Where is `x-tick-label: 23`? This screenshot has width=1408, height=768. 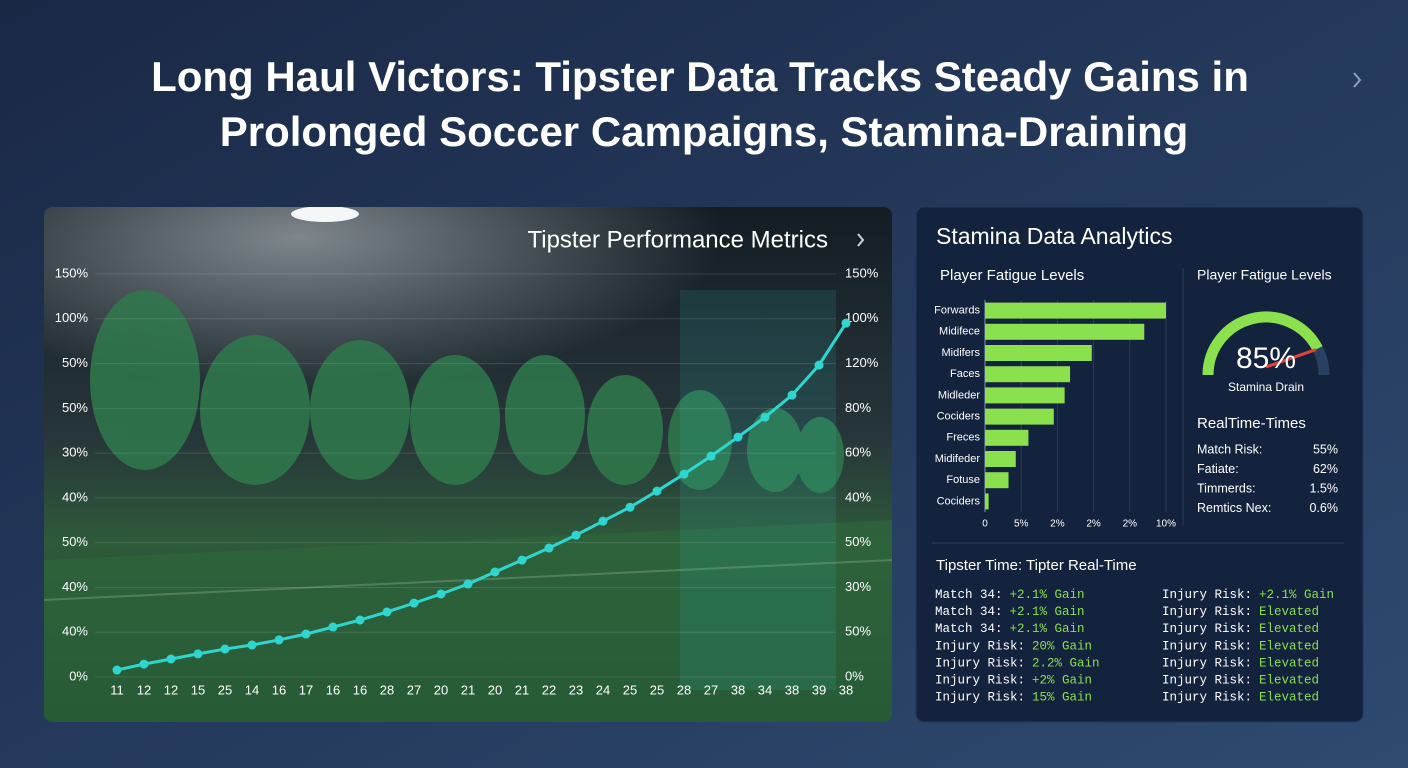
x-tick-label: 23 is located at coordinates (576, 689).